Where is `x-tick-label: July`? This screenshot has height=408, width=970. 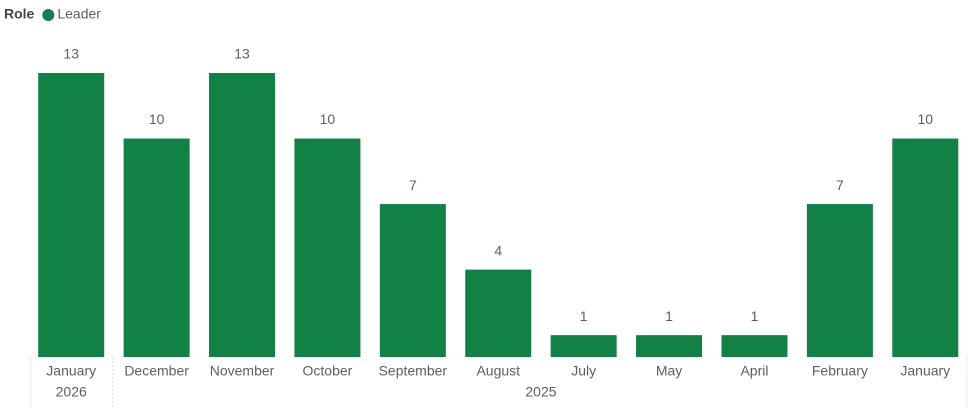 x-tick-label: July is located at coordinates (583, 371).